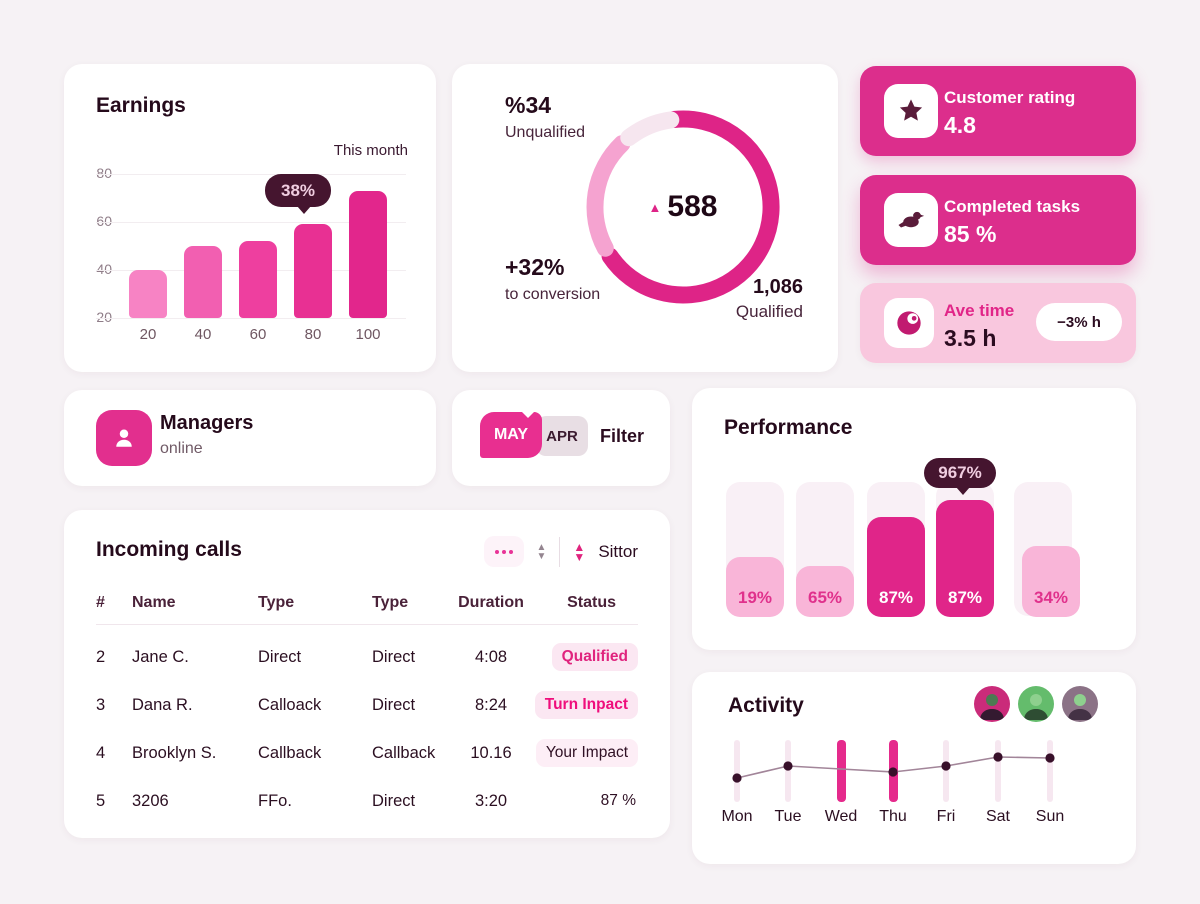 This screenshot has width=1200, height=904. What do you see at coordinates (965, 597) in the screenshot?
I see `bar-label: 87%` at bounding box center [965, 597].